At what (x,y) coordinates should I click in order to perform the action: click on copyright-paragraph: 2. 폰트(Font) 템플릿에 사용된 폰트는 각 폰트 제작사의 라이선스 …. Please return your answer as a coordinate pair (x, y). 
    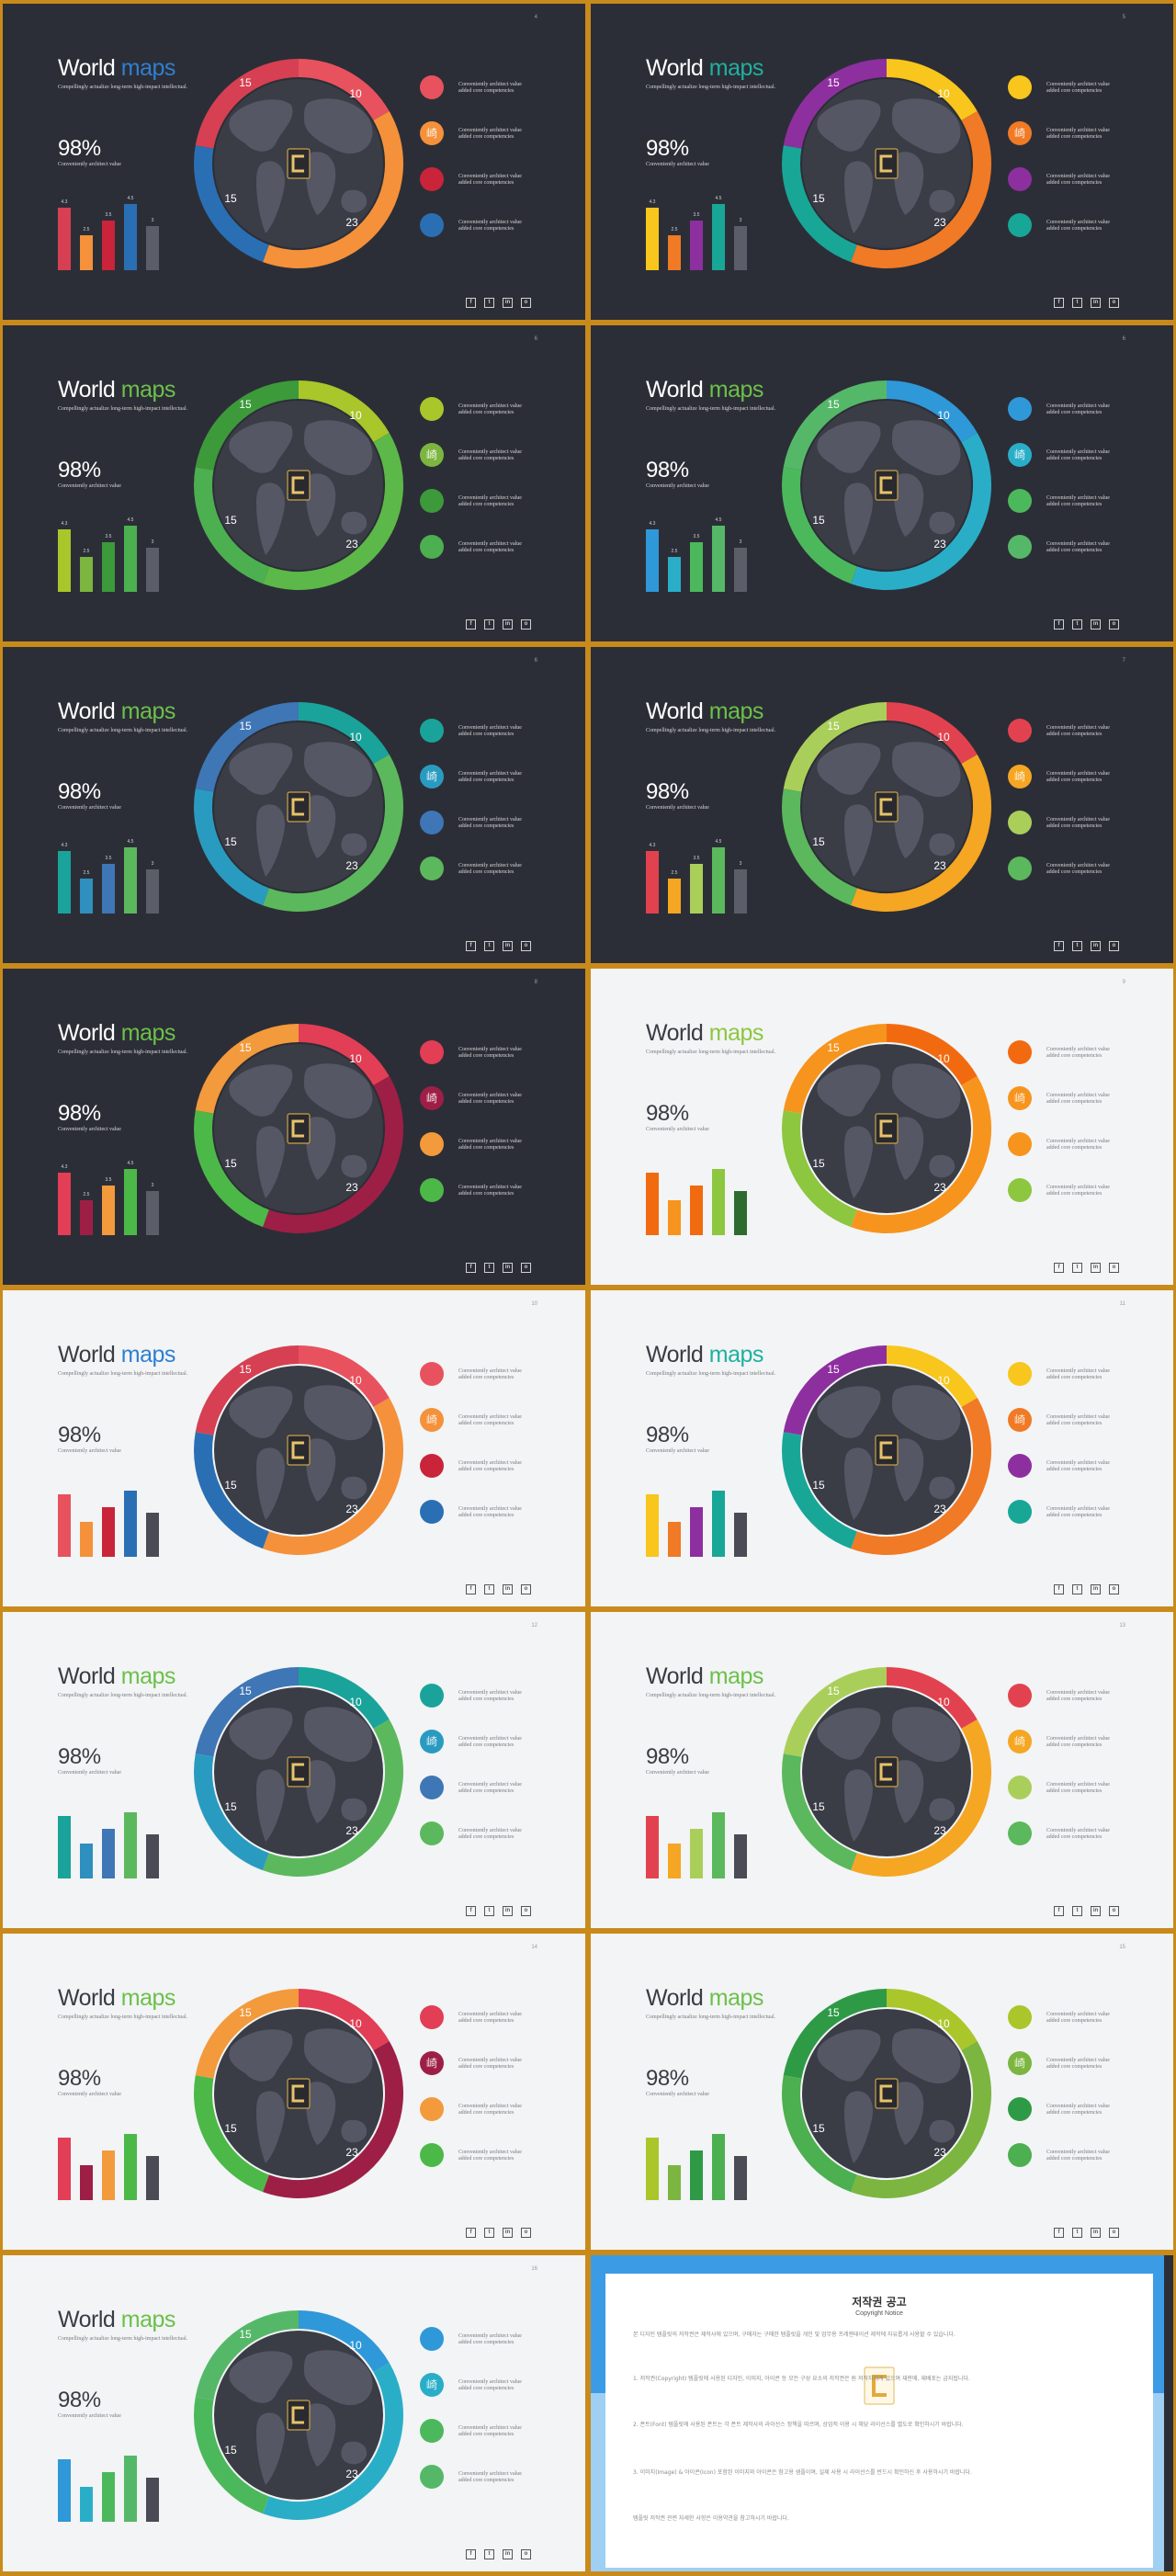
    Looking at the image, I should click on (798, 2425).